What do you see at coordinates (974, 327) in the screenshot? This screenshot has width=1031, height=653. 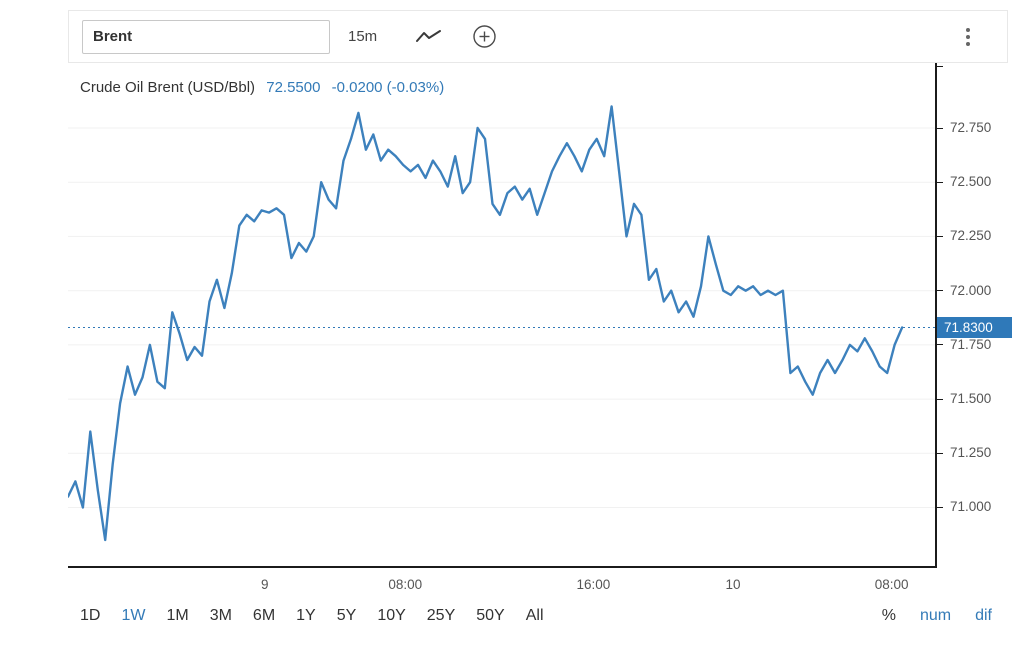 I see `last-price-badge: 71.8300` at bounding box center [974, 327].